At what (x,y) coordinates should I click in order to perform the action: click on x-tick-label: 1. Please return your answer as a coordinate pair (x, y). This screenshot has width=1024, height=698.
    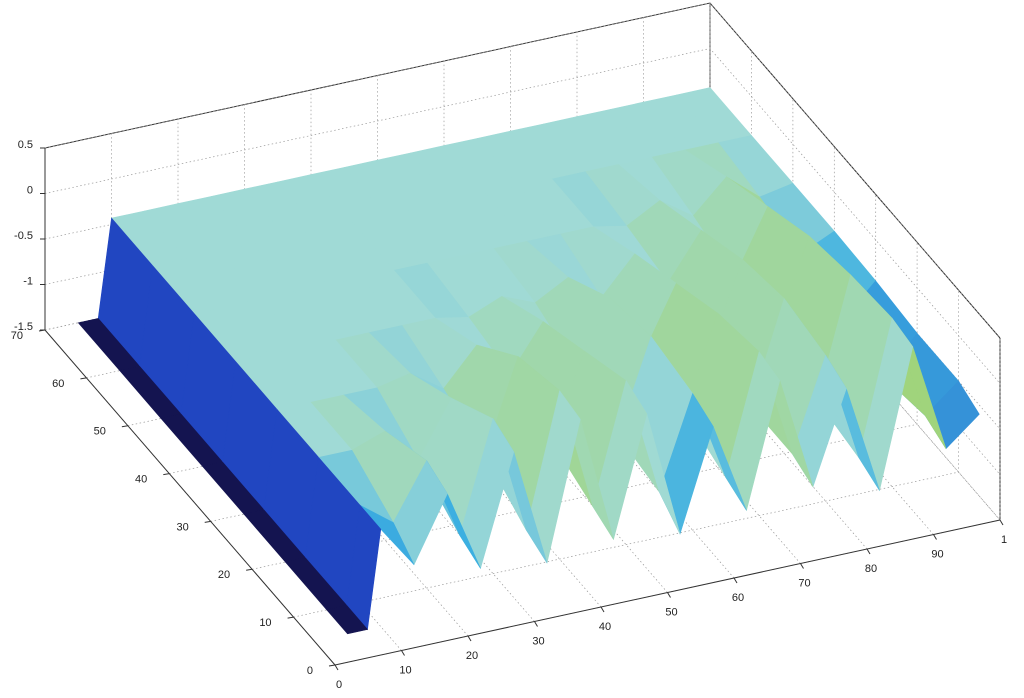
    Looking at the image, I should click on (1004, 540).